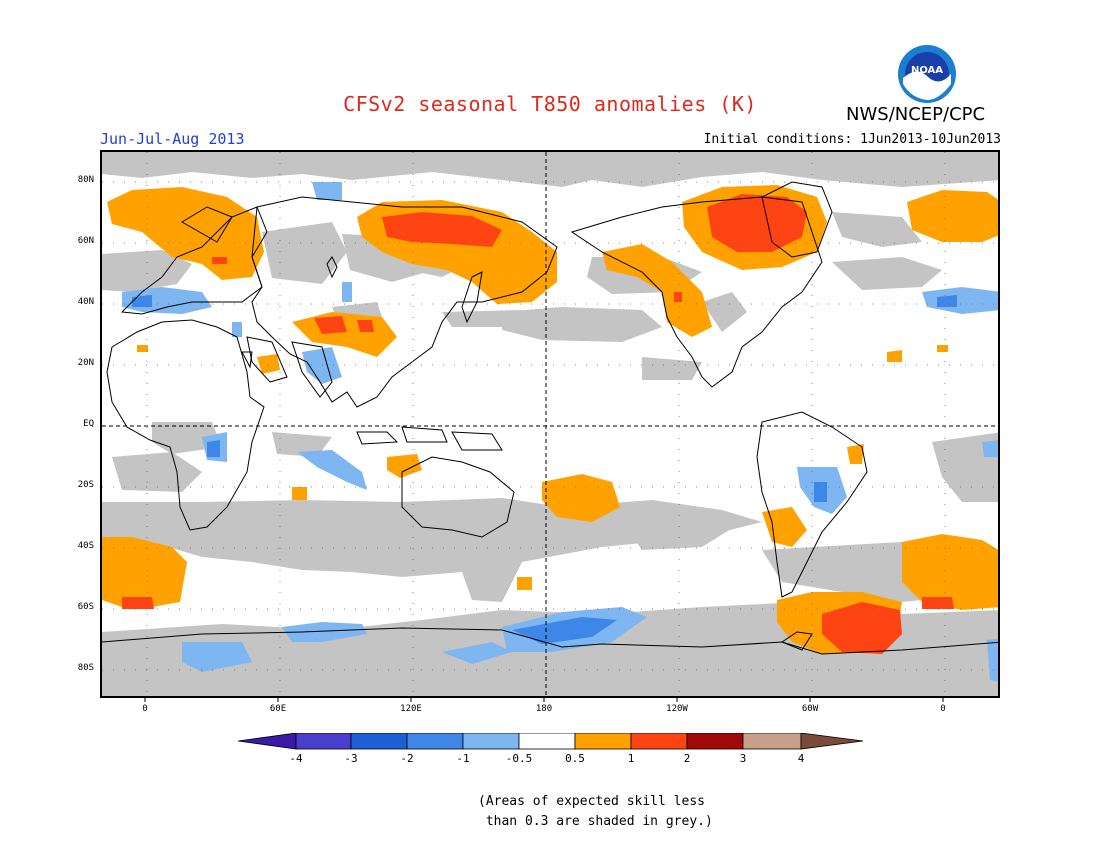 The height and width of the screenshot is (850, 1100). I want to click on colorbar-label: 3, so click(743, 758).